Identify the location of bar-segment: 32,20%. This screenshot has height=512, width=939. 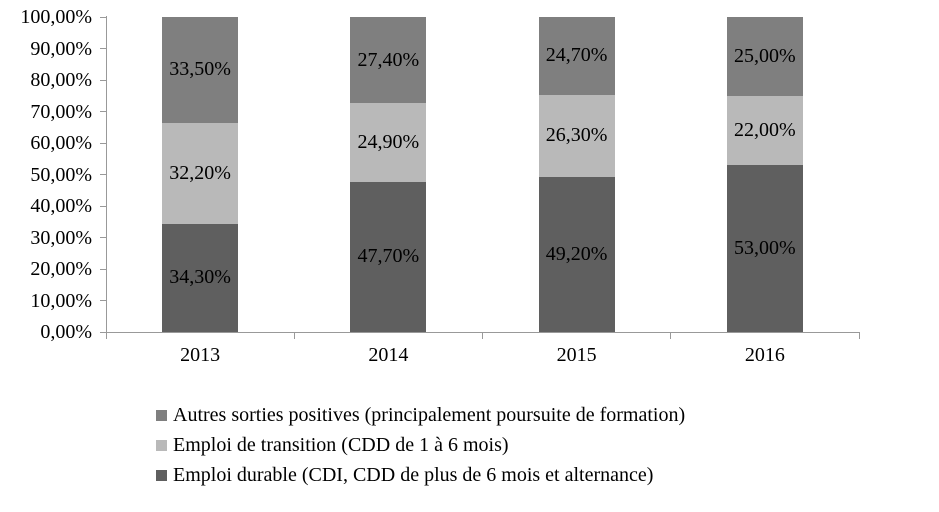
(200, 173).